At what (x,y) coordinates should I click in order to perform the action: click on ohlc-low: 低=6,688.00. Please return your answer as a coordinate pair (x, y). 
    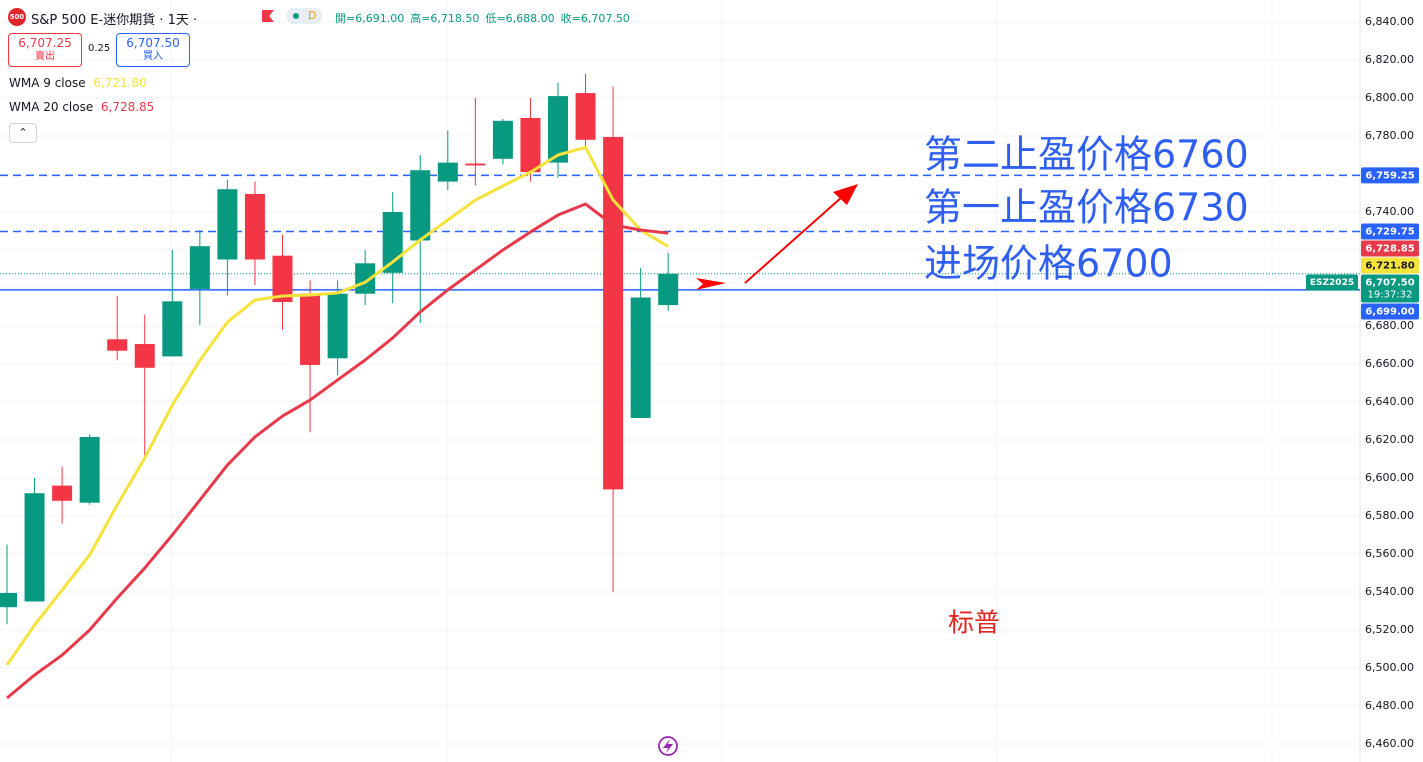
    Looking at the image, I should click on (520, 18).